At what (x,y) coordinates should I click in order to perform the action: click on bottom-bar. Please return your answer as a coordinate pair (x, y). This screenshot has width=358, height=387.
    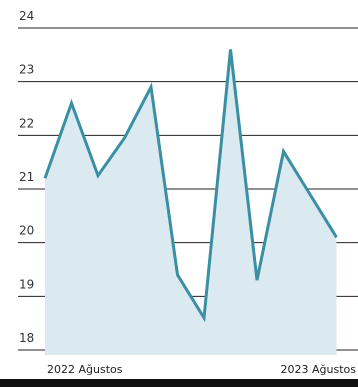
    Looking at the image, I should click on (179, 383).